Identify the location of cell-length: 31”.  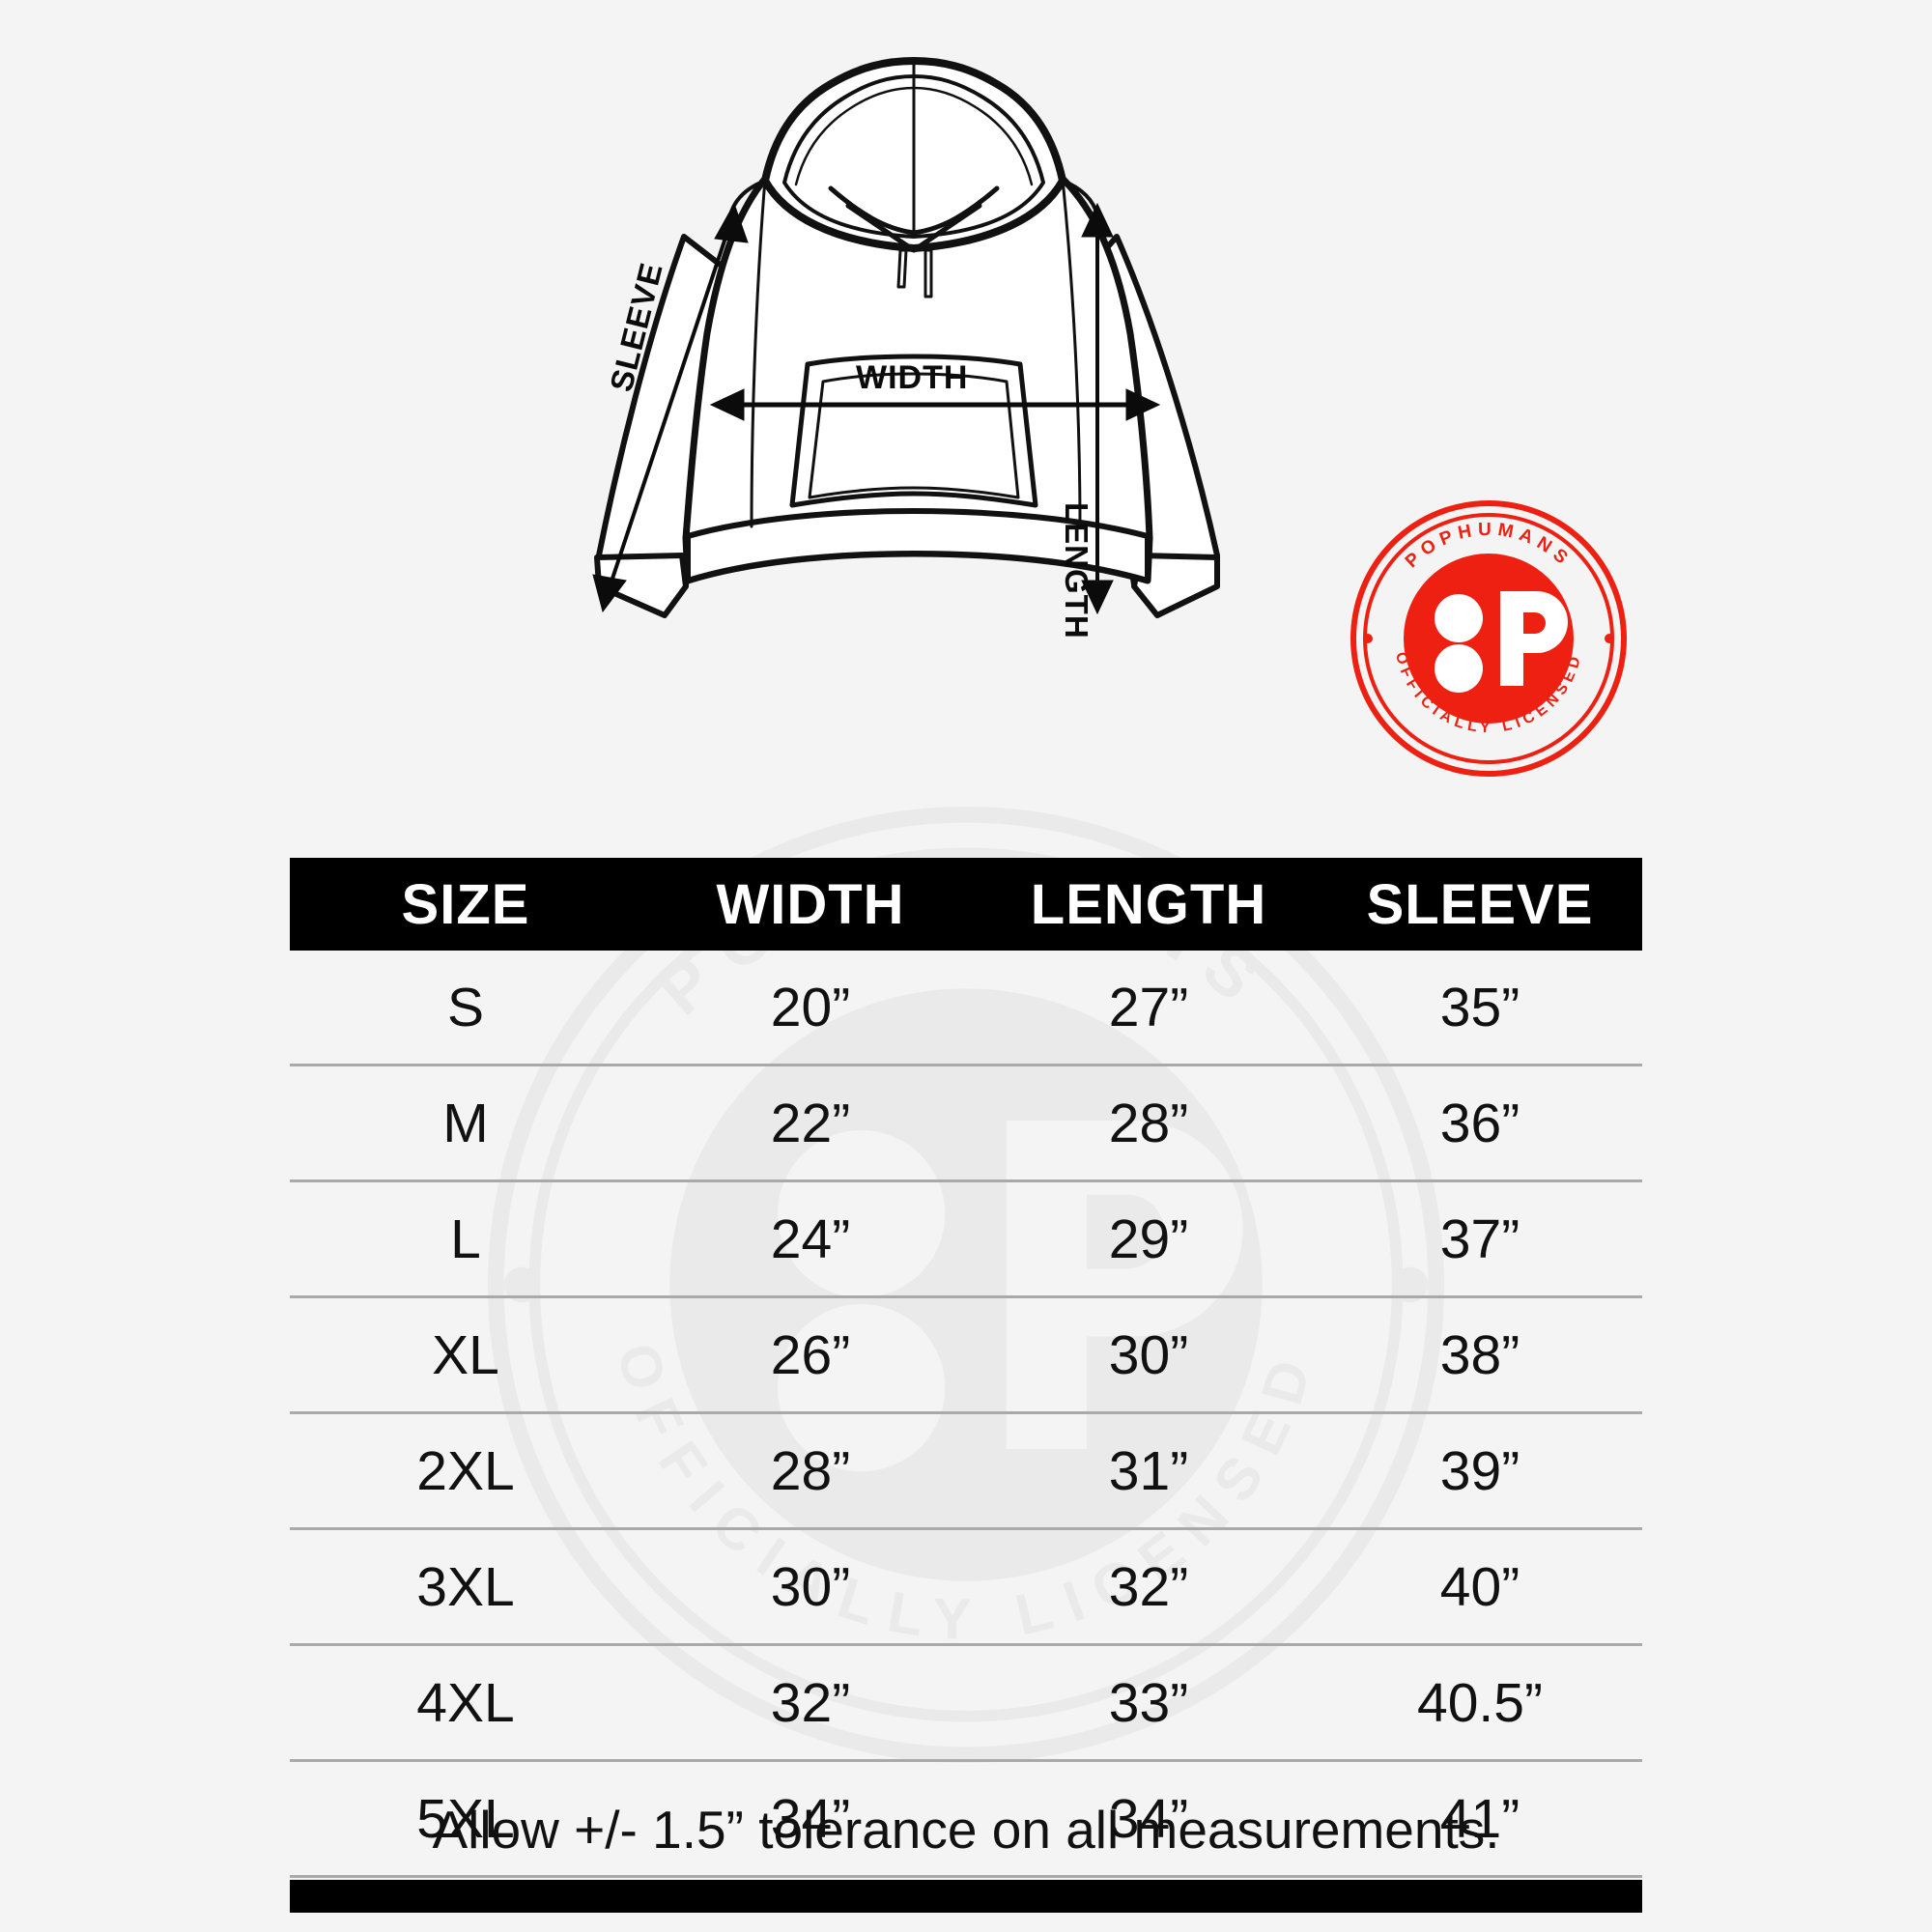
(1148, 1470).